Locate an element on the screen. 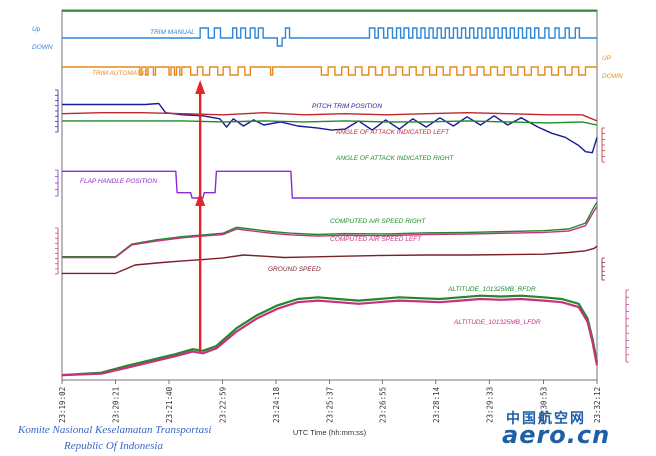  series-label: PITCH TRIM POSITION is located at coordinates (347, 106).